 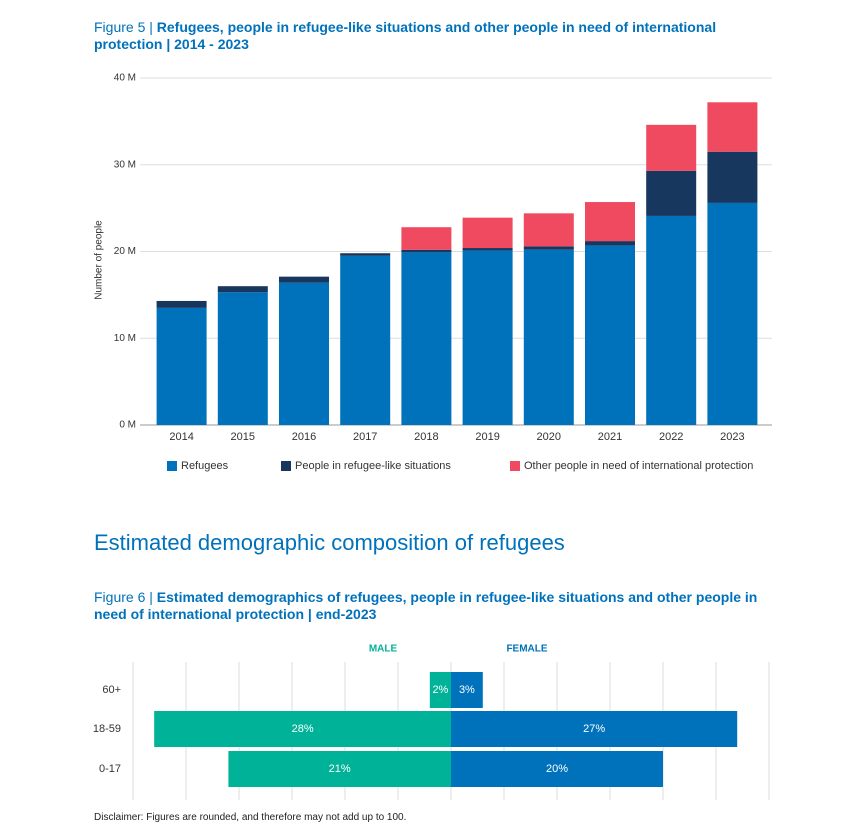 What do you see at coordinates (304, 437) in the screenshot?
I see `x-tick-label: 2016` at bounding box center [304, 437].